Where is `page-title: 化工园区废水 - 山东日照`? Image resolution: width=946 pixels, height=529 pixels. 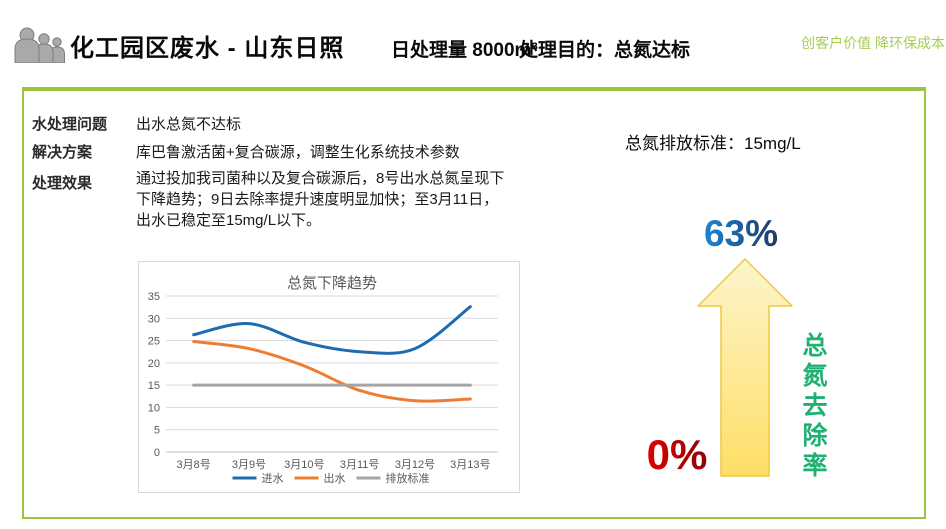 page-title: 化工园区废水 - 山东日照 is located at coordinates (207, 48).